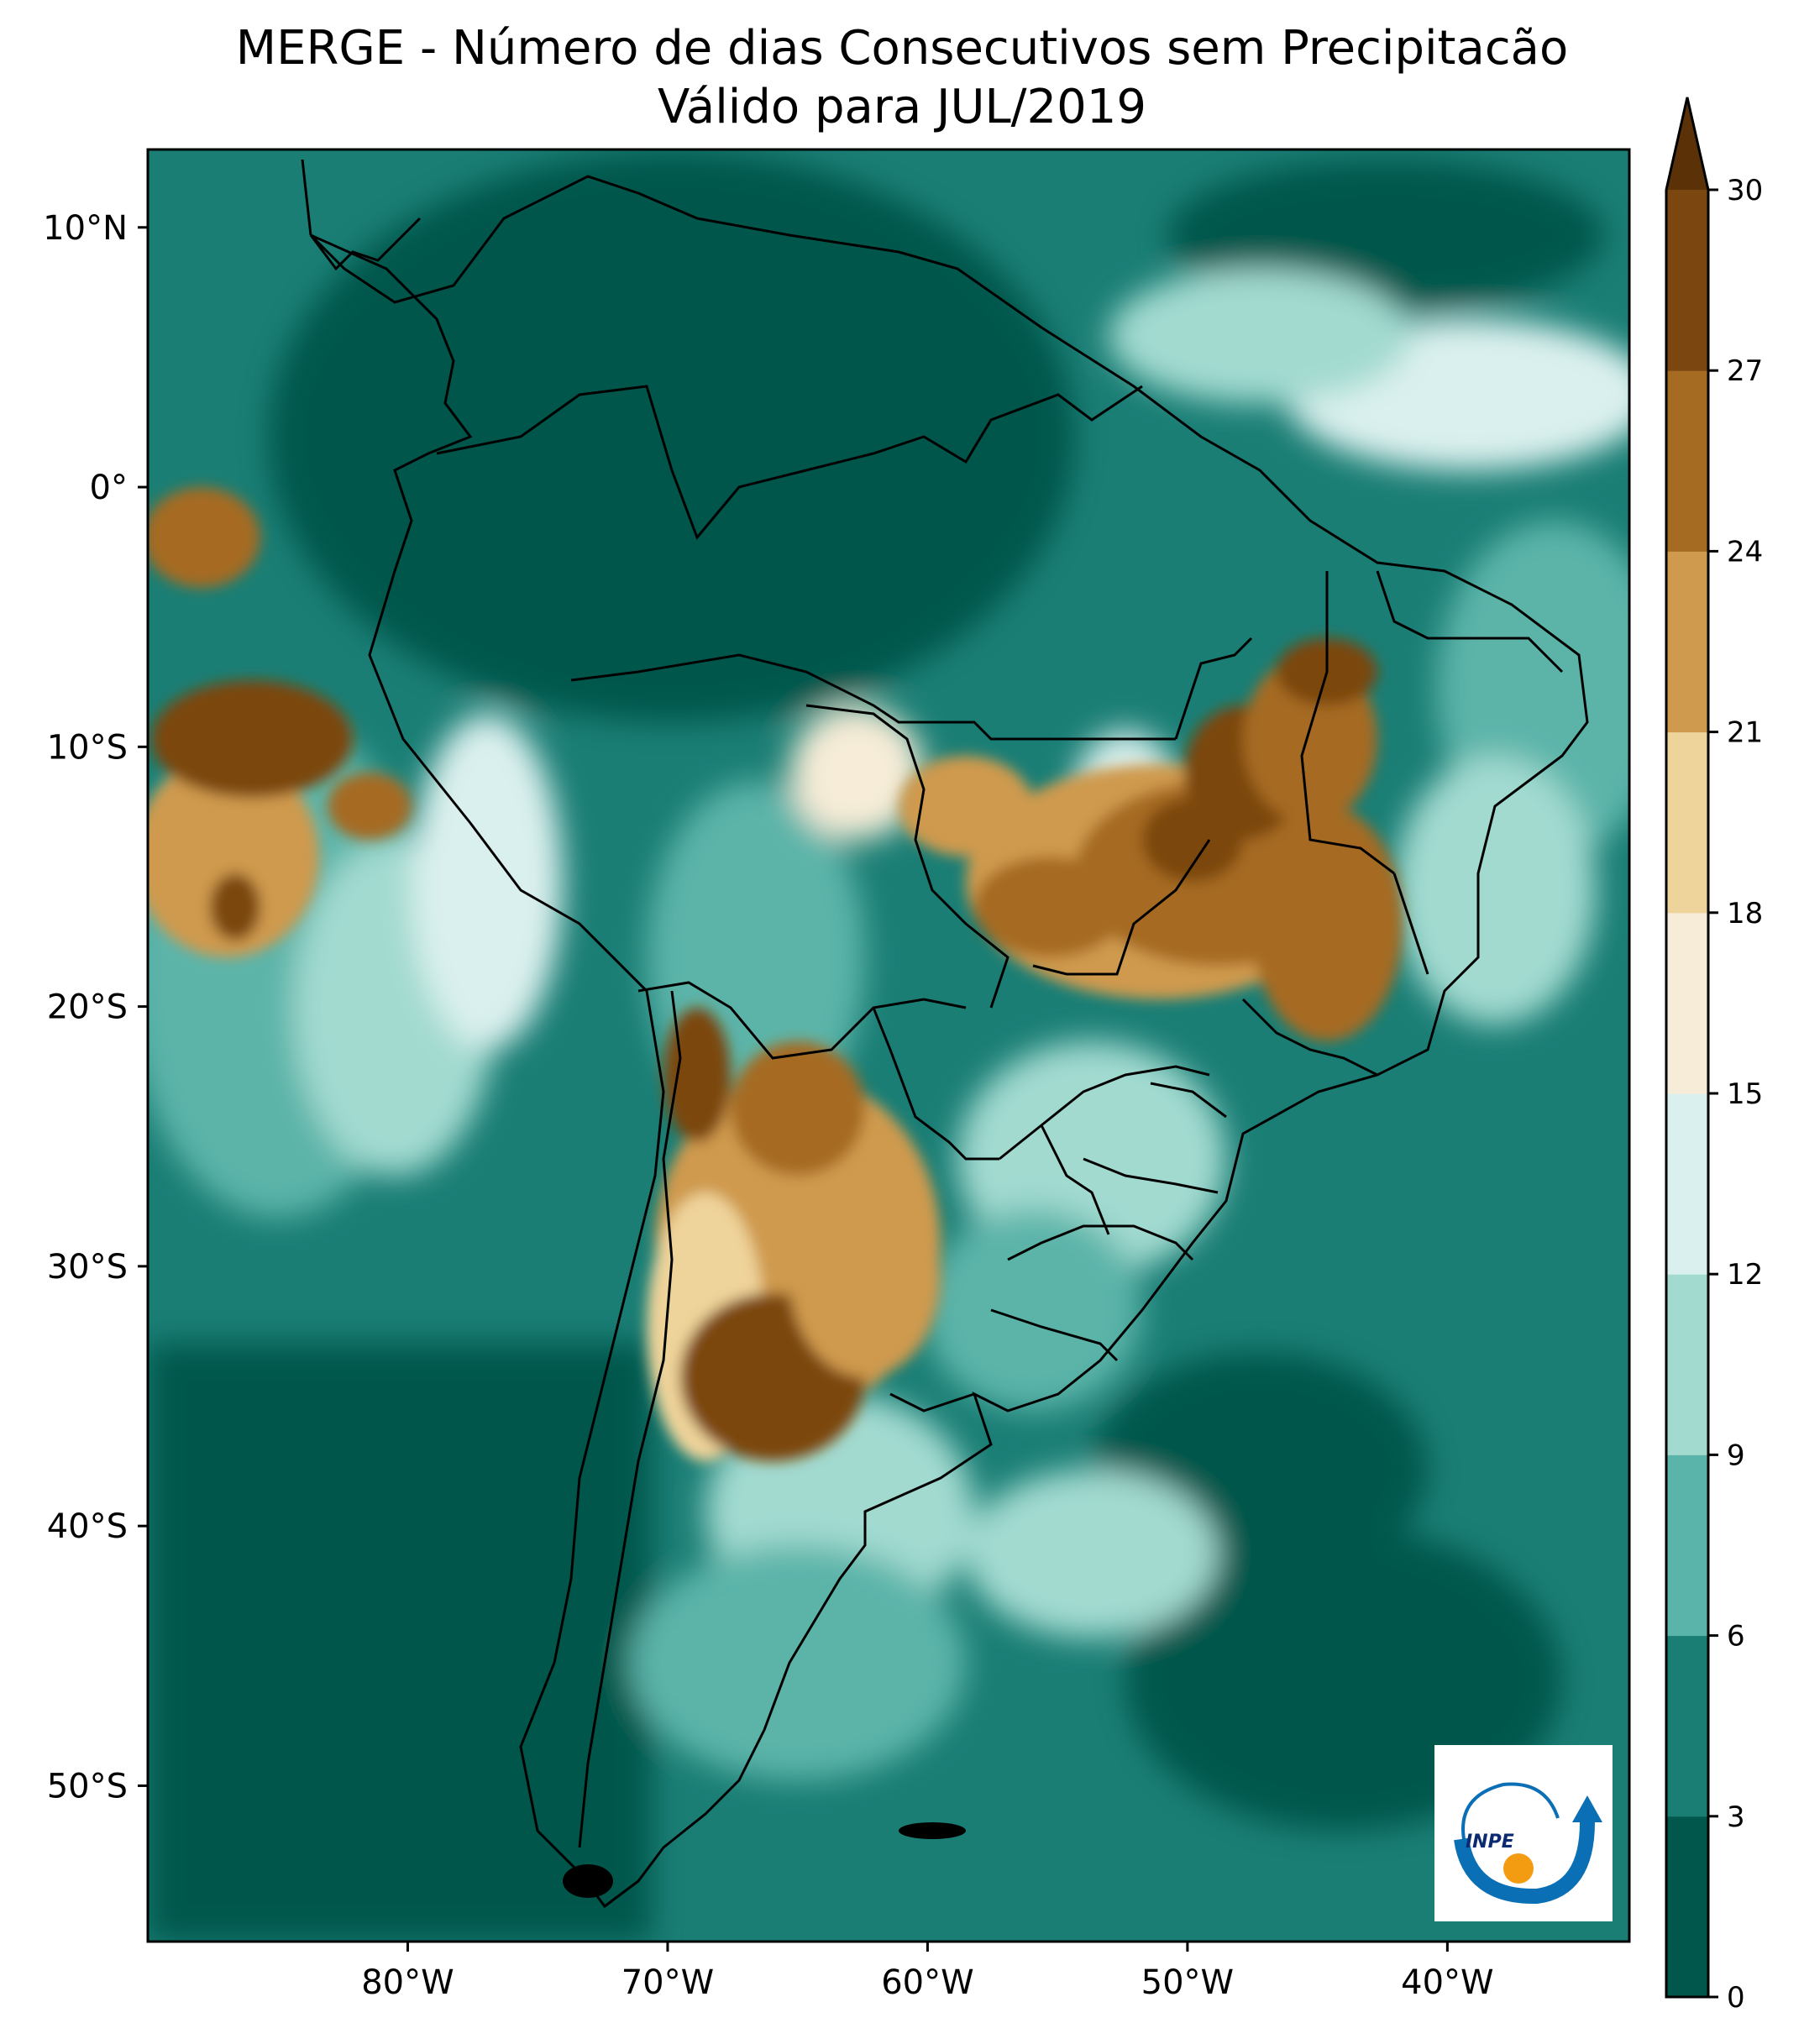 The height and width of the screenshot is (2044, 1804). I want to click on lat-tick-label: 30°S, so click(87, 1267).